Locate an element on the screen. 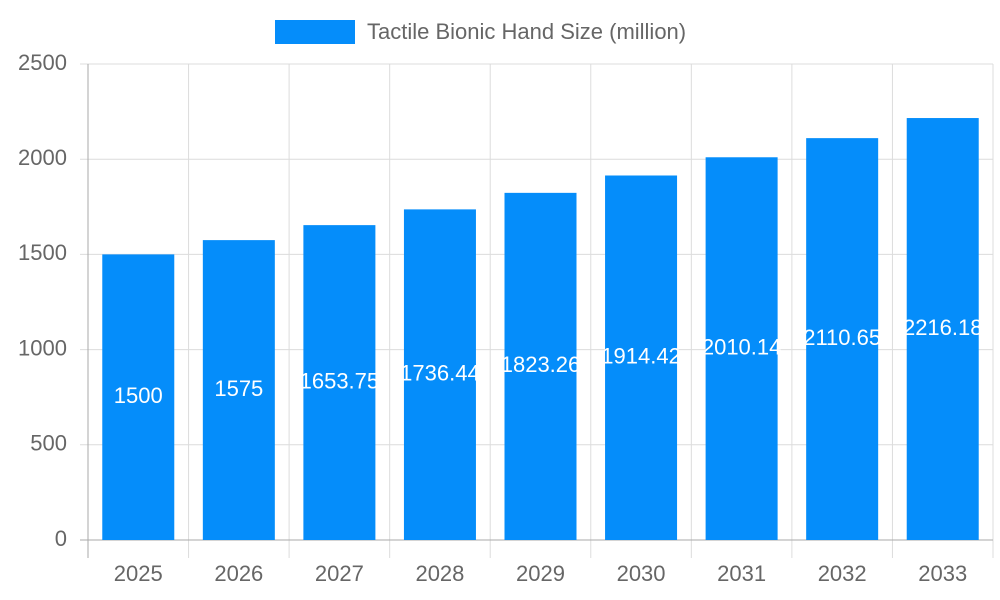 The image size is (1000, 600). x-tick-label: 2029 is located at coordinates (540, 573).